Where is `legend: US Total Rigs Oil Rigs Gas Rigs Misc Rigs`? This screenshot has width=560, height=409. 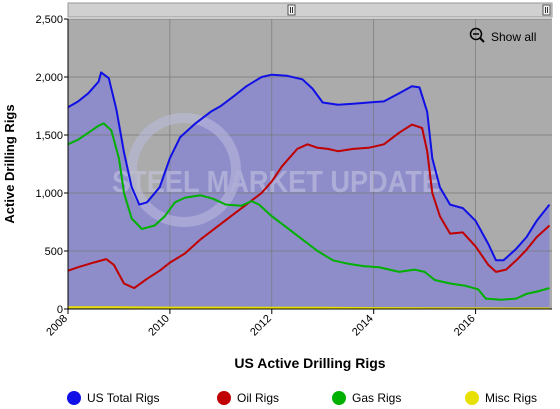
legend: US Total Rigs Oil Rigs Gas Rigs Misc Rigs is located at coordinates (302, 398).